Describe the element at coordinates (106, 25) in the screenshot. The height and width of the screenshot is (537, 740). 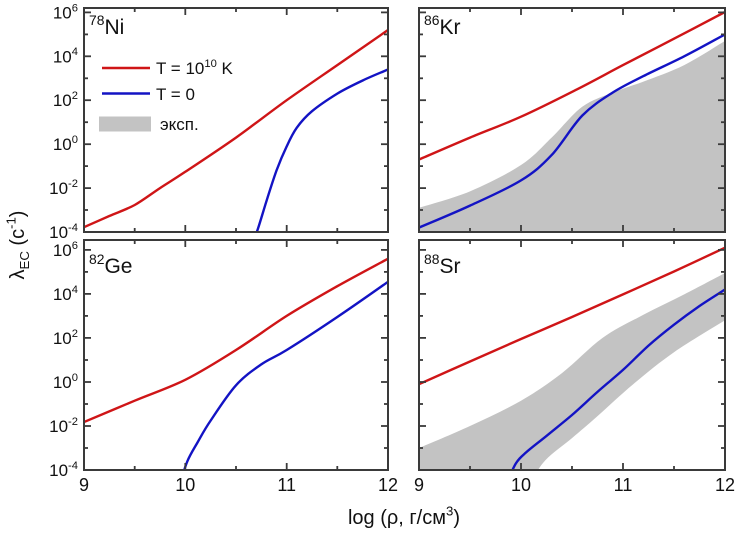
I see `isotope-label-ni: 78Ni` at that location.